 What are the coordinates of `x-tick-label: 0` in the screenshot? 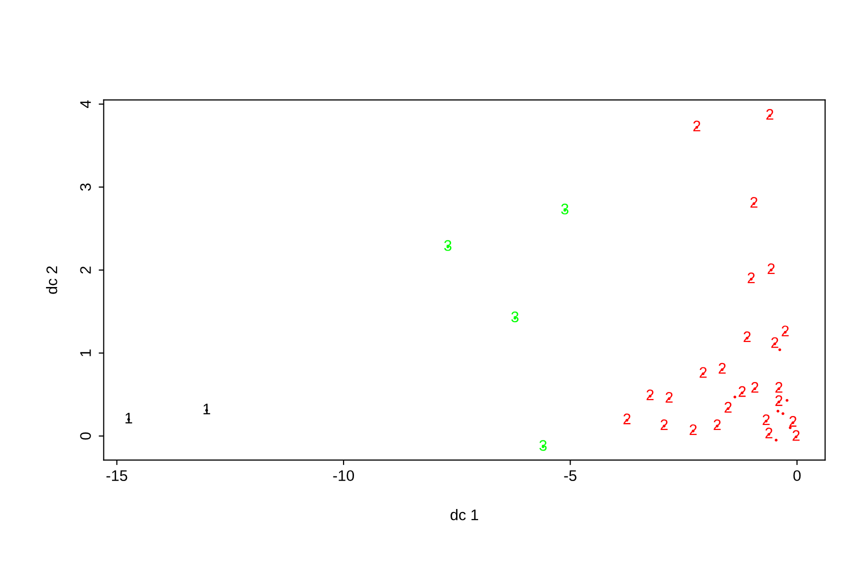 It's located at (797, 476).